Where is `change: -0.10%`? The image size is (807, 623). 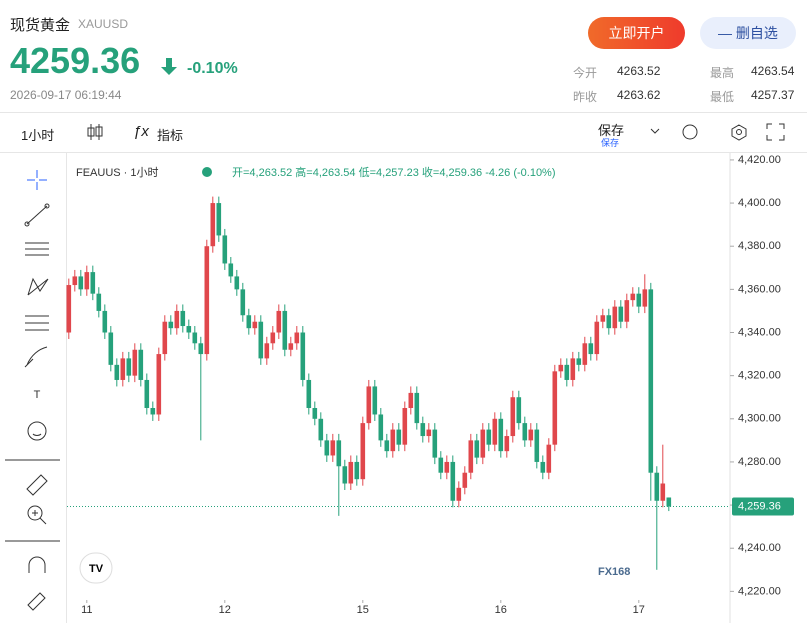 change: -0.10% is located at coordinates (212, 68).